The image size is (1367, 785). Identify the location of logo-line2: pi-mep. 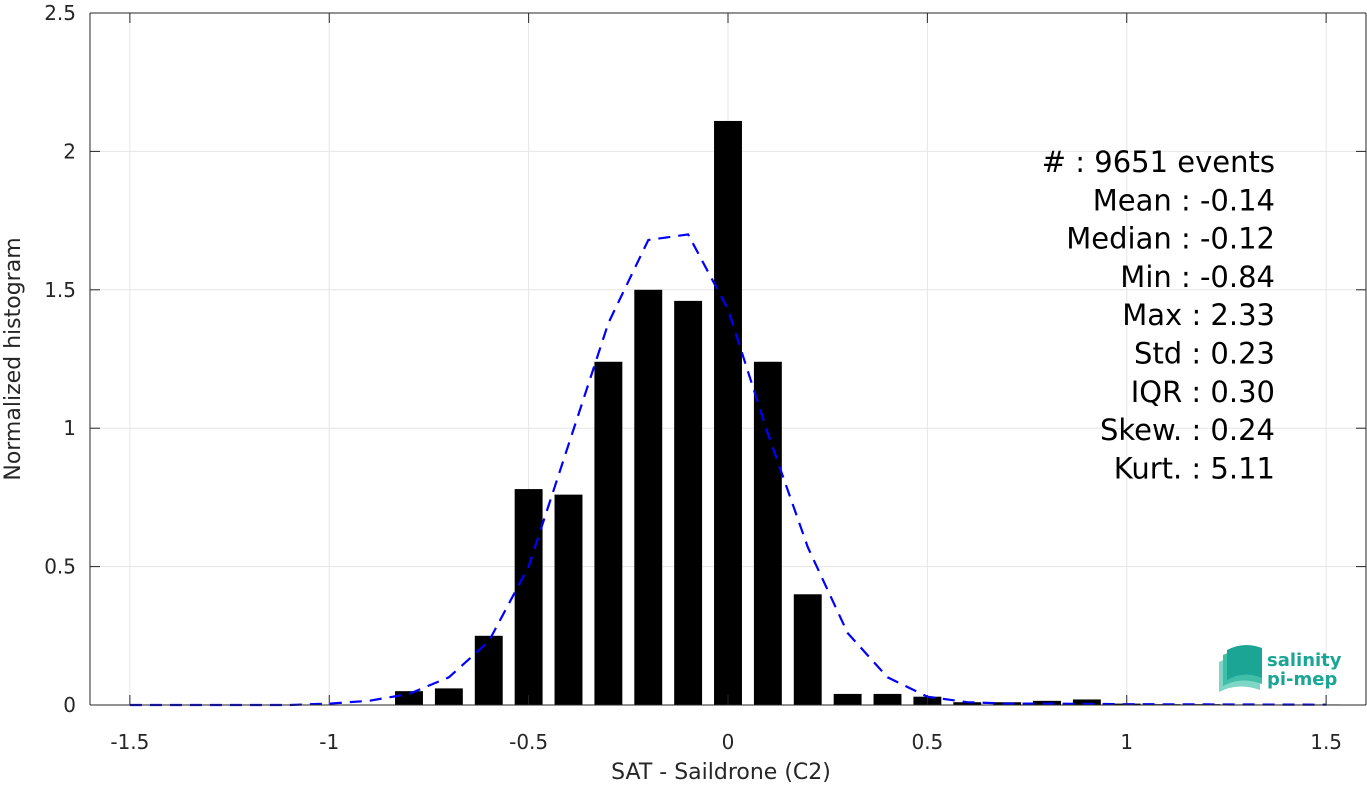
(1302, 679).